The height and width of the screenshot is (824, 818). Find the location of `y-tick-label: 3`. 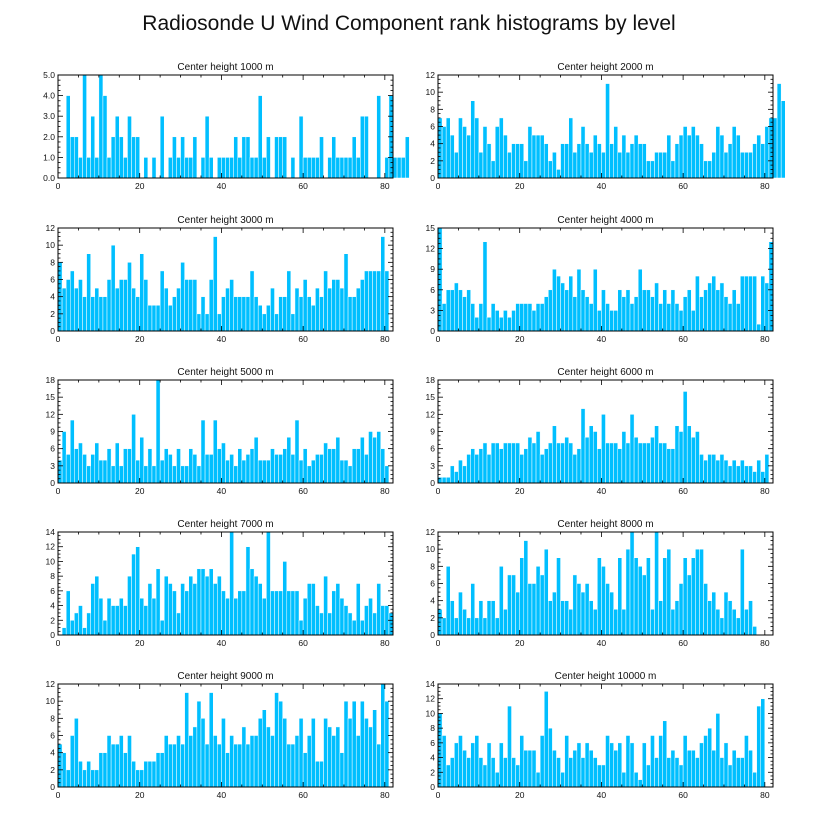

y-tick-label: 3 is located at coordinates (432, 466).